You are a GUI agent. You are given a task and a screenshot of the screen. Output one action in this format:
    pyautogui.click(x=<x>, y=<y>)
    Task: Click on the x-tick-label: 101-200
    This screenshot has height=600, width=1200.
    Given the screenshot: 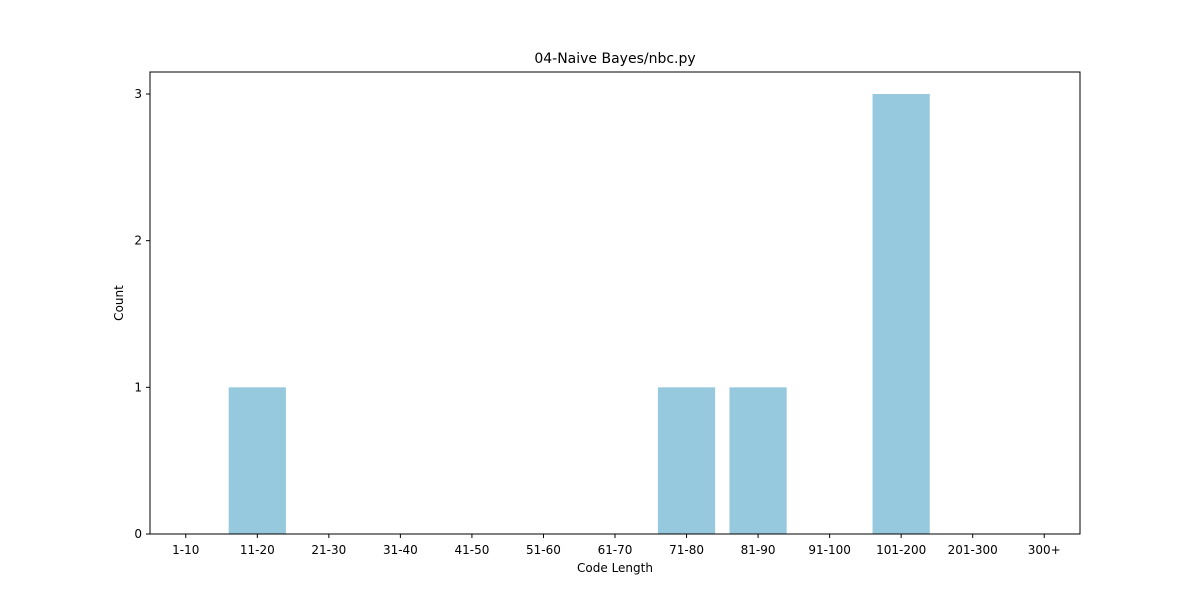 What is the action you would take?
    pyautogui.click(x=901, y=550)
    